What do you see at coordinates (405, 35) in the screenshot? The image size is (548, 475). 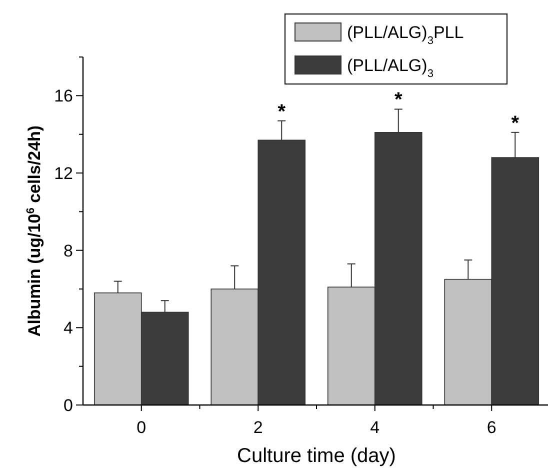 I see `legend-label: (PLL/ALG)$_{3}$PLL` at bounding box center [405, 35].